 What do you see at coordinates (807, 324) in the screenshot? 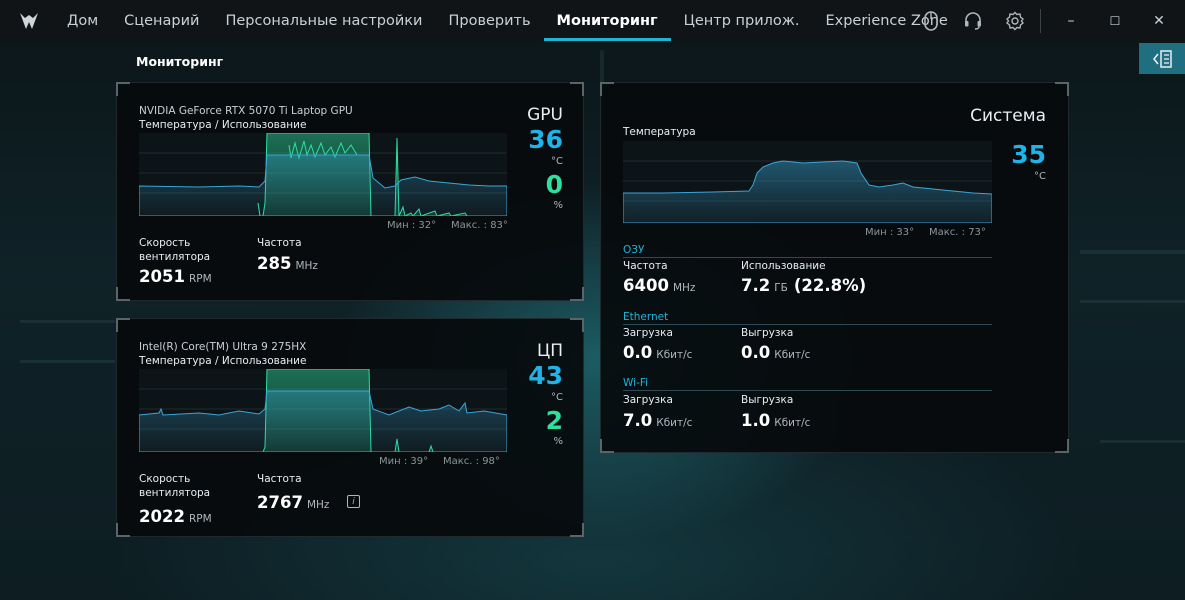
I see `ethernet-divider` at bounding box center [807, 324].